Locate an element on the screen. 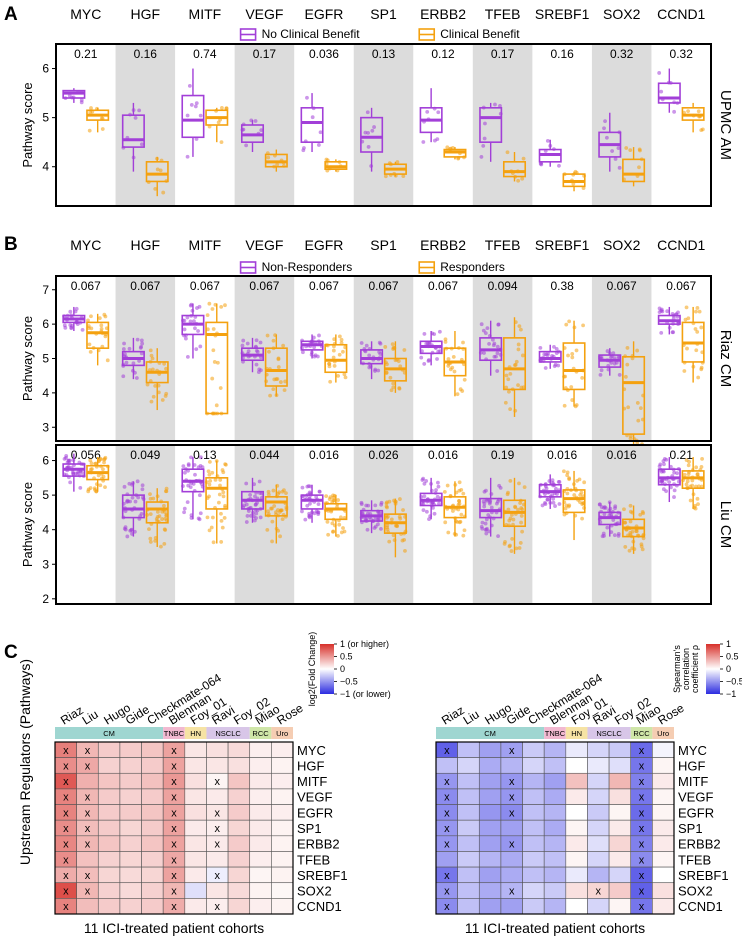 This screenshot has height=936, width=742. y-tick-label: 4 is located at coordinates (45, 530).